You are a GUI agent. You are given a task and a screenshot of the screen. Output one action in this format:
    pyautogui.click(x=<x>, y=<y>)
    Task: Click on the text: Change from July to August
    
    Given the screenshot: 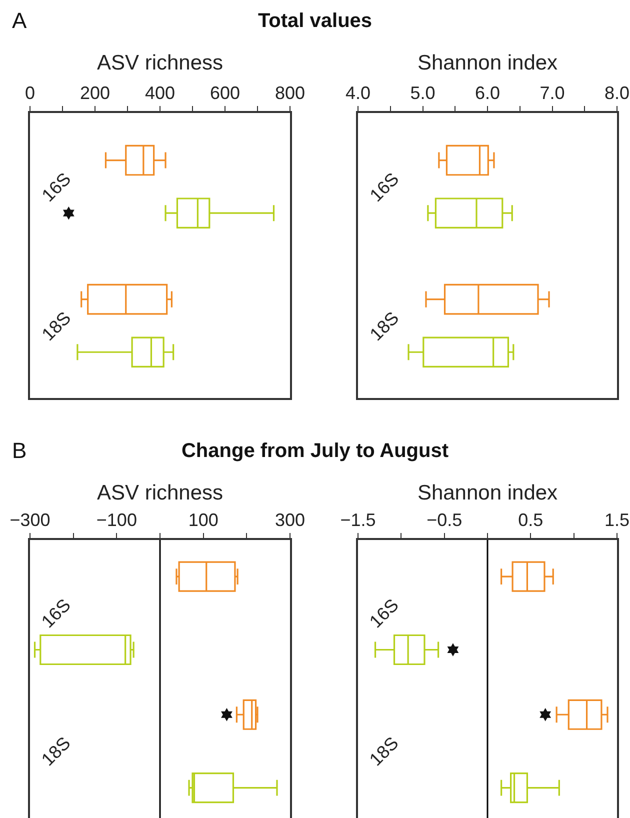 What is the action you would take?
    pyautogui.click(x=315, y=451)
    